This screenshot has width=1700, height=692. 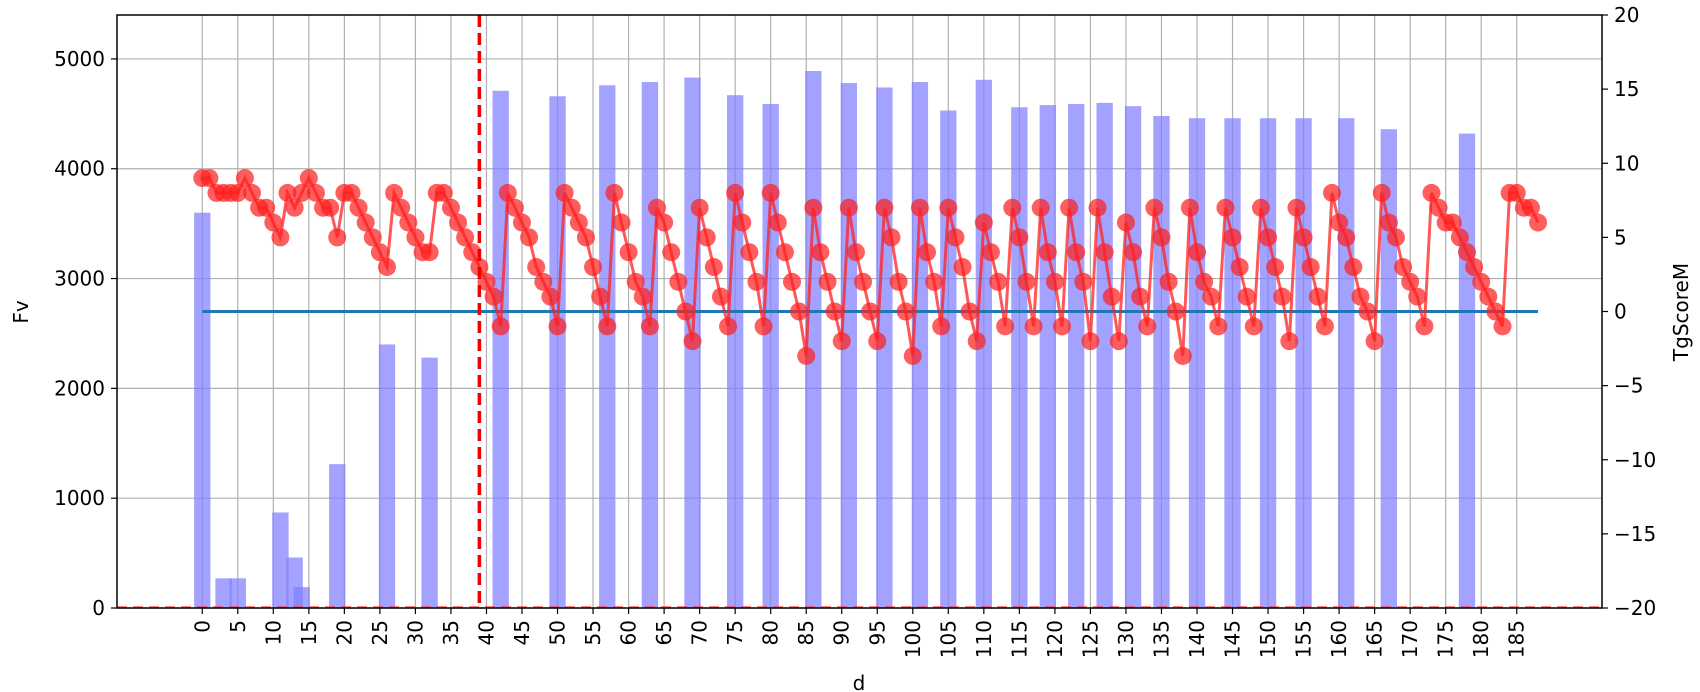 What do you see at coordinates (238, 626) in the screenshot?
I see `x-tick-label: 5` at bounding box center [238, 626].